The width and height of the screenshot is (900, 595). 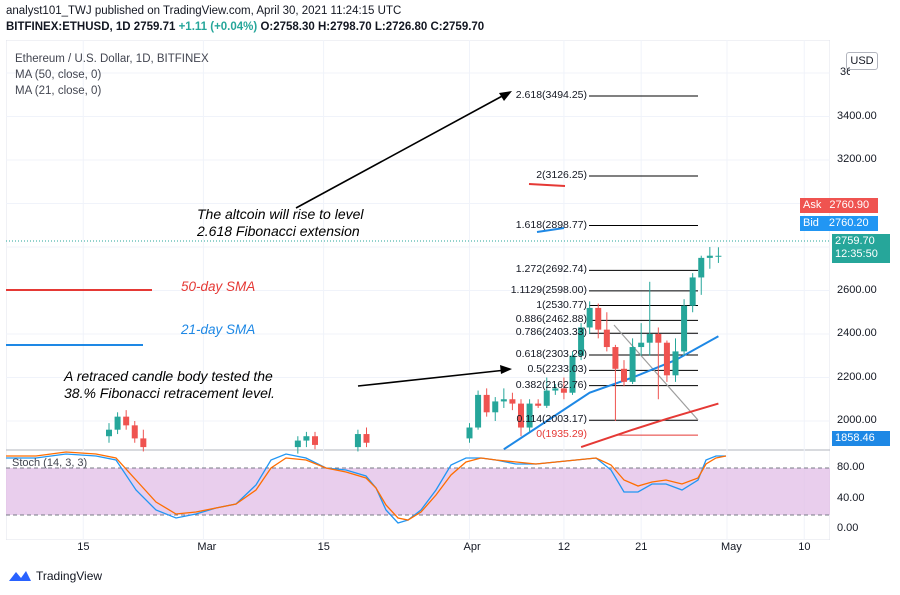 I want to click on ask-tag: Ask 2760.90, so click(x=839, y=205).